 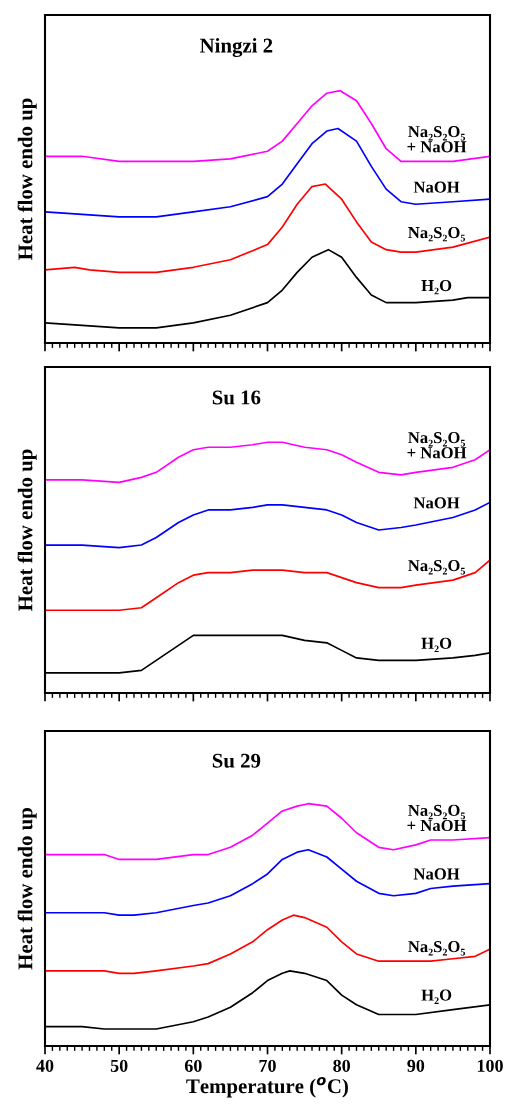 What do you see at coordinates (236, 47) in the screenshot?
I see `chart-title: Ningzi 2` at bounding box center [236, 47].